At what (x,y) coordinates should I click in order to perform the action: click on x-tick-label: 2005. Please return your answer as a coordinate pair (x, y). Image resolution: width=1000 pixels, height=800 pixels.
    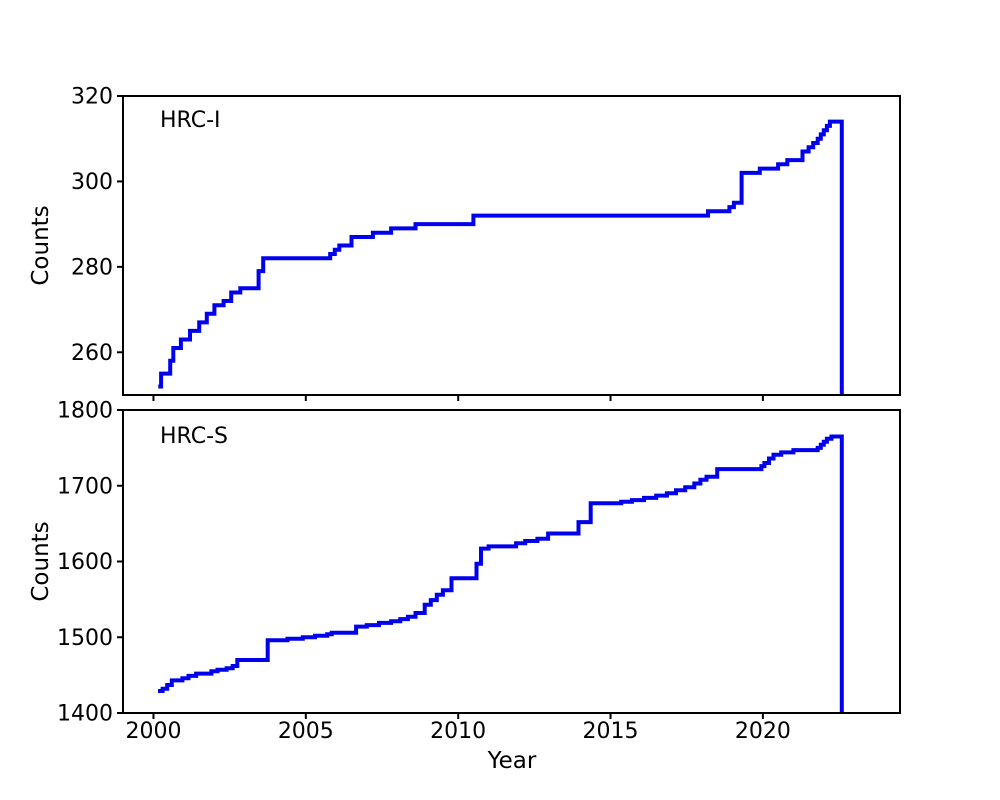
    Looking at the image, I should click on (306, 731).